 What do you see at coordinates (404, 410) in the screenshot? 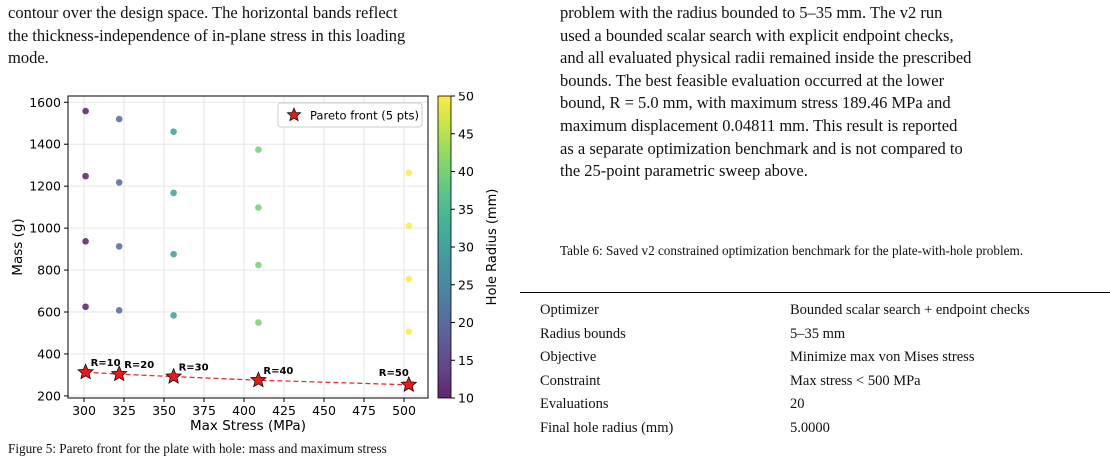
I see `x-tick-label: 500` at bounding box center [404, 410].